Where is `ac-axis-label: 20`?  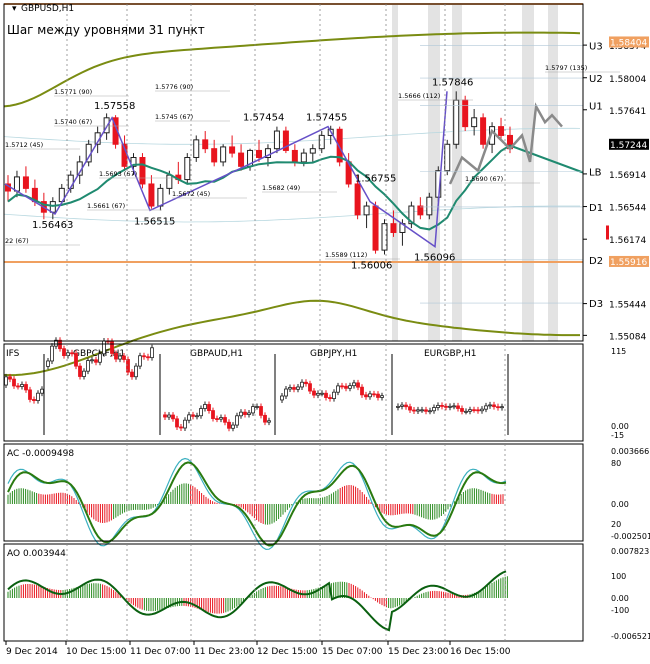 ac-axis-label: 20 is located at coordinates (616, 524).